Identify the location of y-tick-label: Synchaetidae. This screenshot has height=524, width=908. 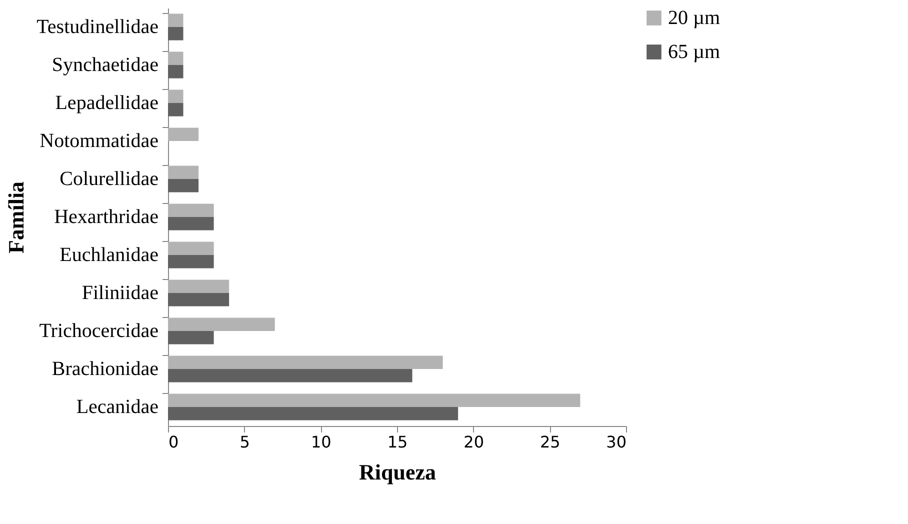
(105, 65).